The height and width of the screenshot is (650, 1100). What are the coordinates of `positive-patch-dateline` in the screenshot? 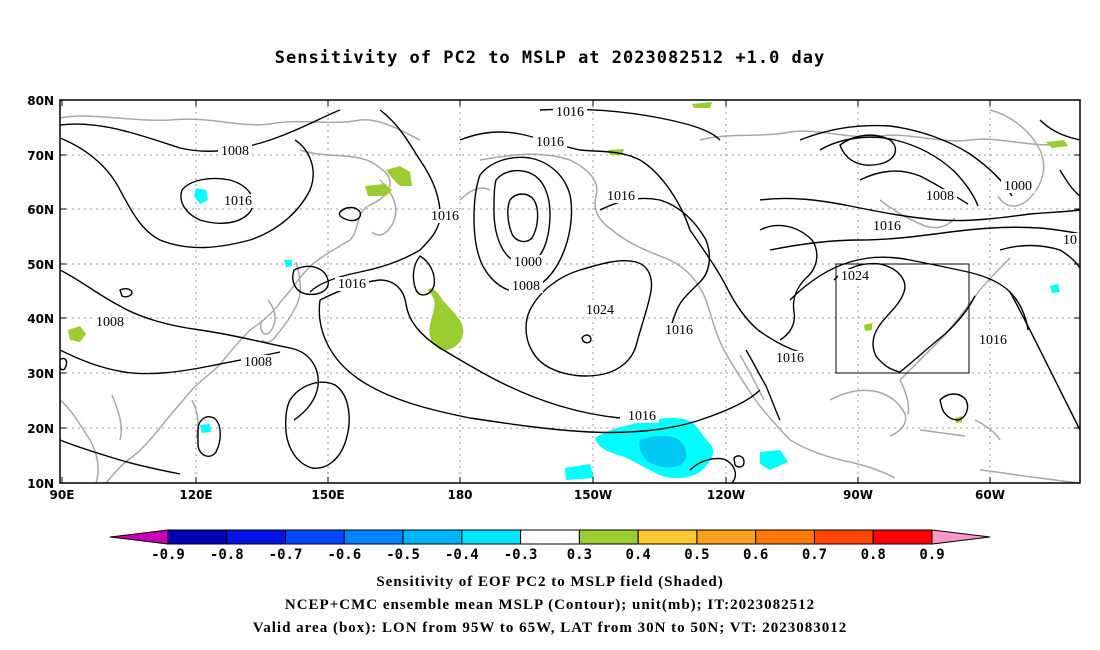 It's located at (446, 319).